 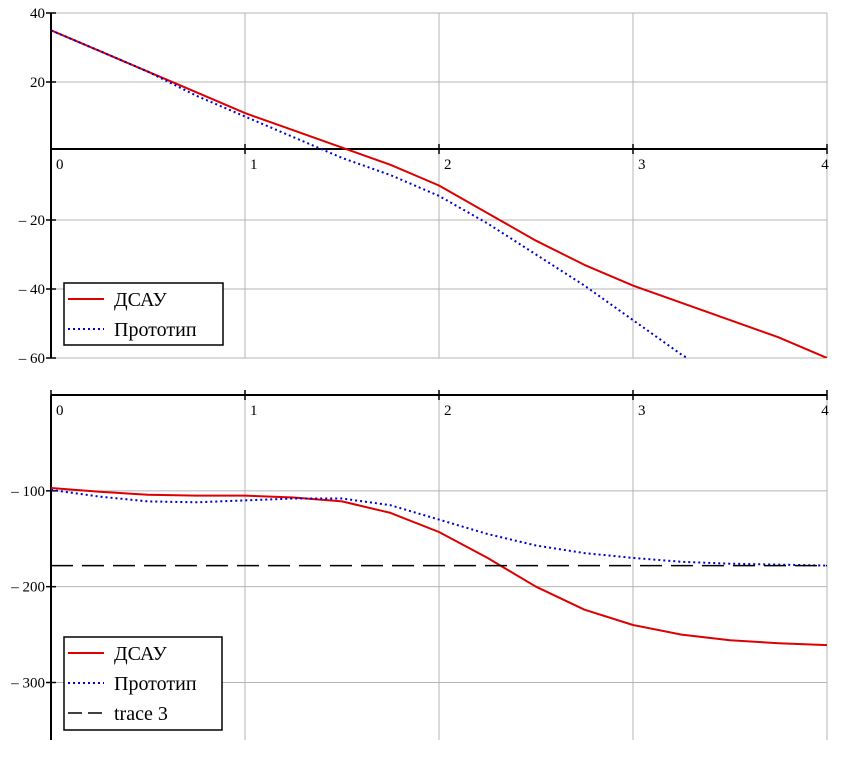 I want to click on y-tick-label: – 20, so click(x=31, y=221).